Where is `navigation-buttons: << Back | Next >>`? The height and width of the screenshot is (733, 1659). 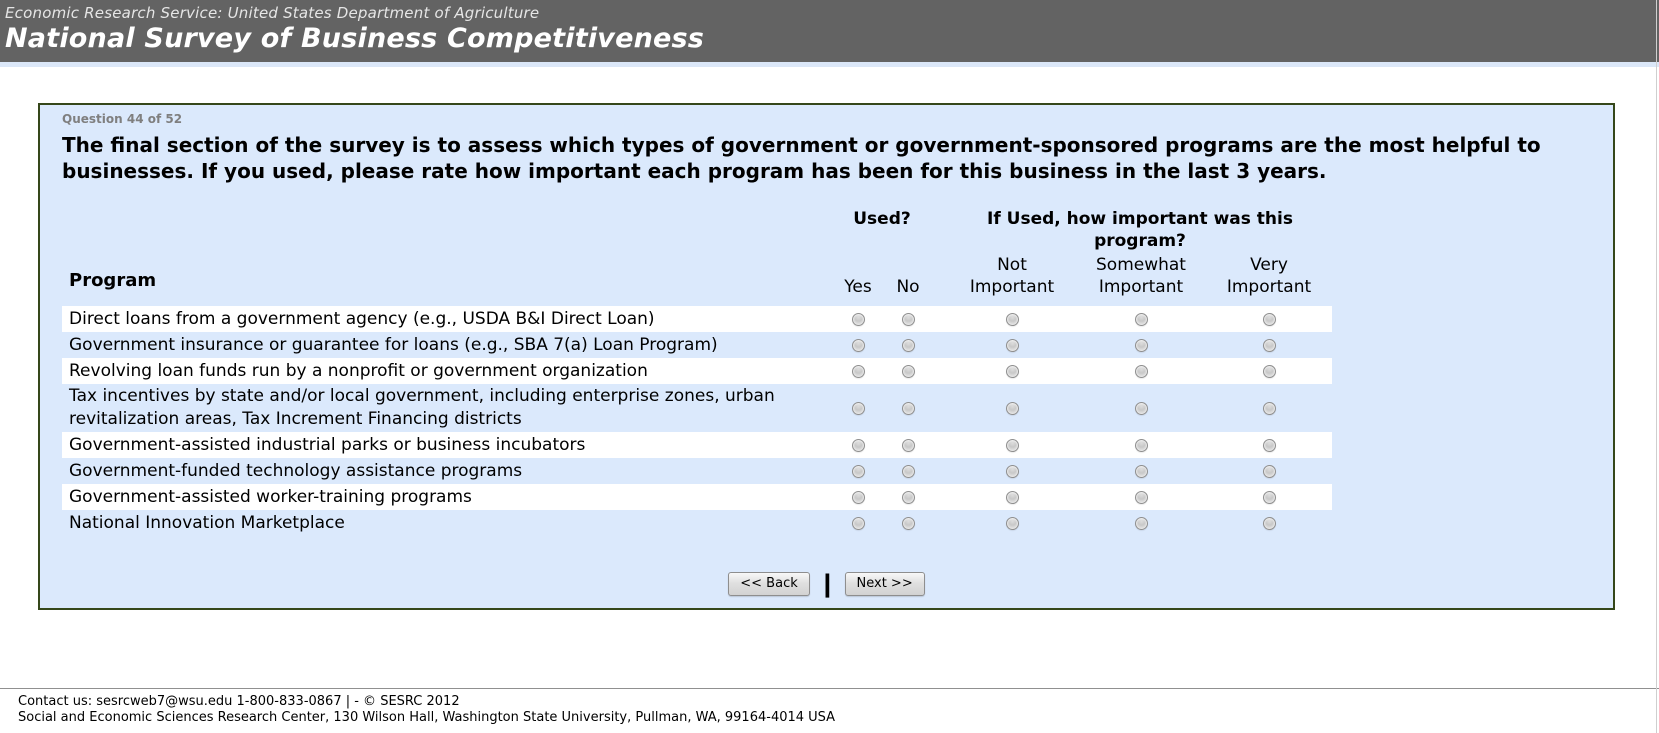 navigation-buttons: << Back | Next >> is located at coordinates (826, 584).